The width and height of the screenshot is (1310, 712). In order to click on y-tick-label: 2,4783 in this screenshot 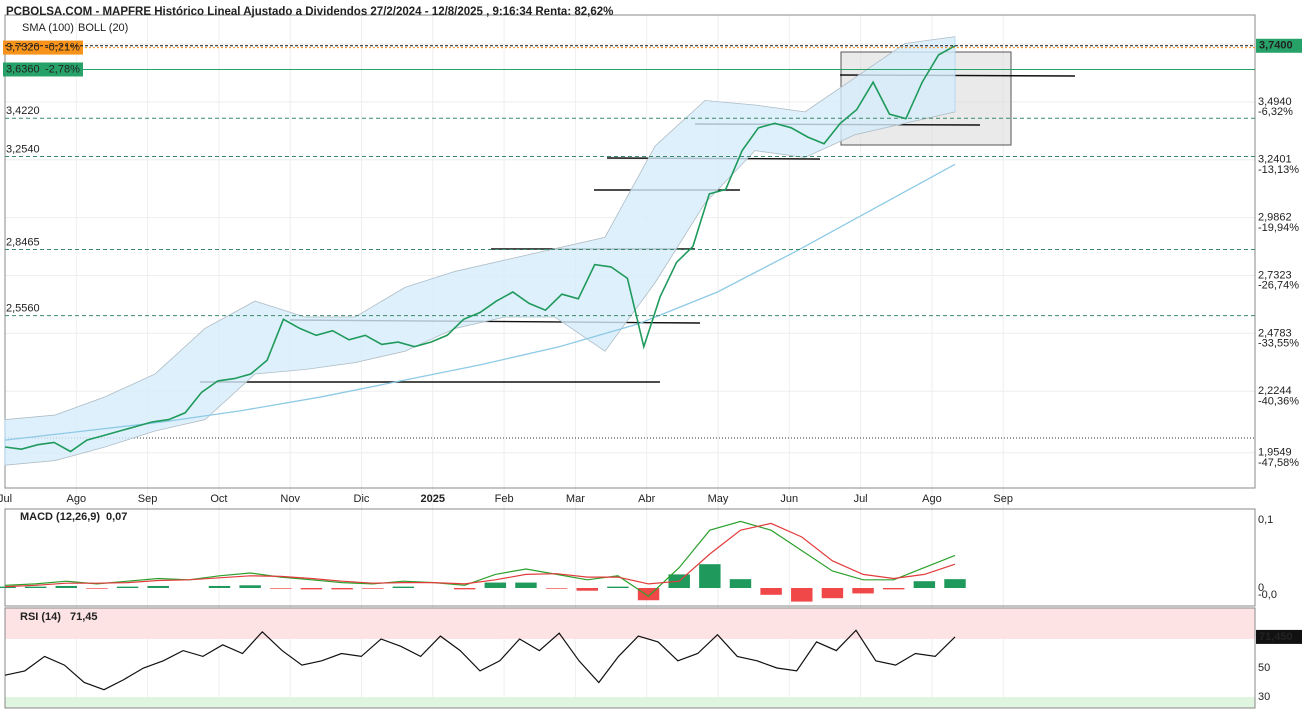, I will do `click(1275, 333)`.